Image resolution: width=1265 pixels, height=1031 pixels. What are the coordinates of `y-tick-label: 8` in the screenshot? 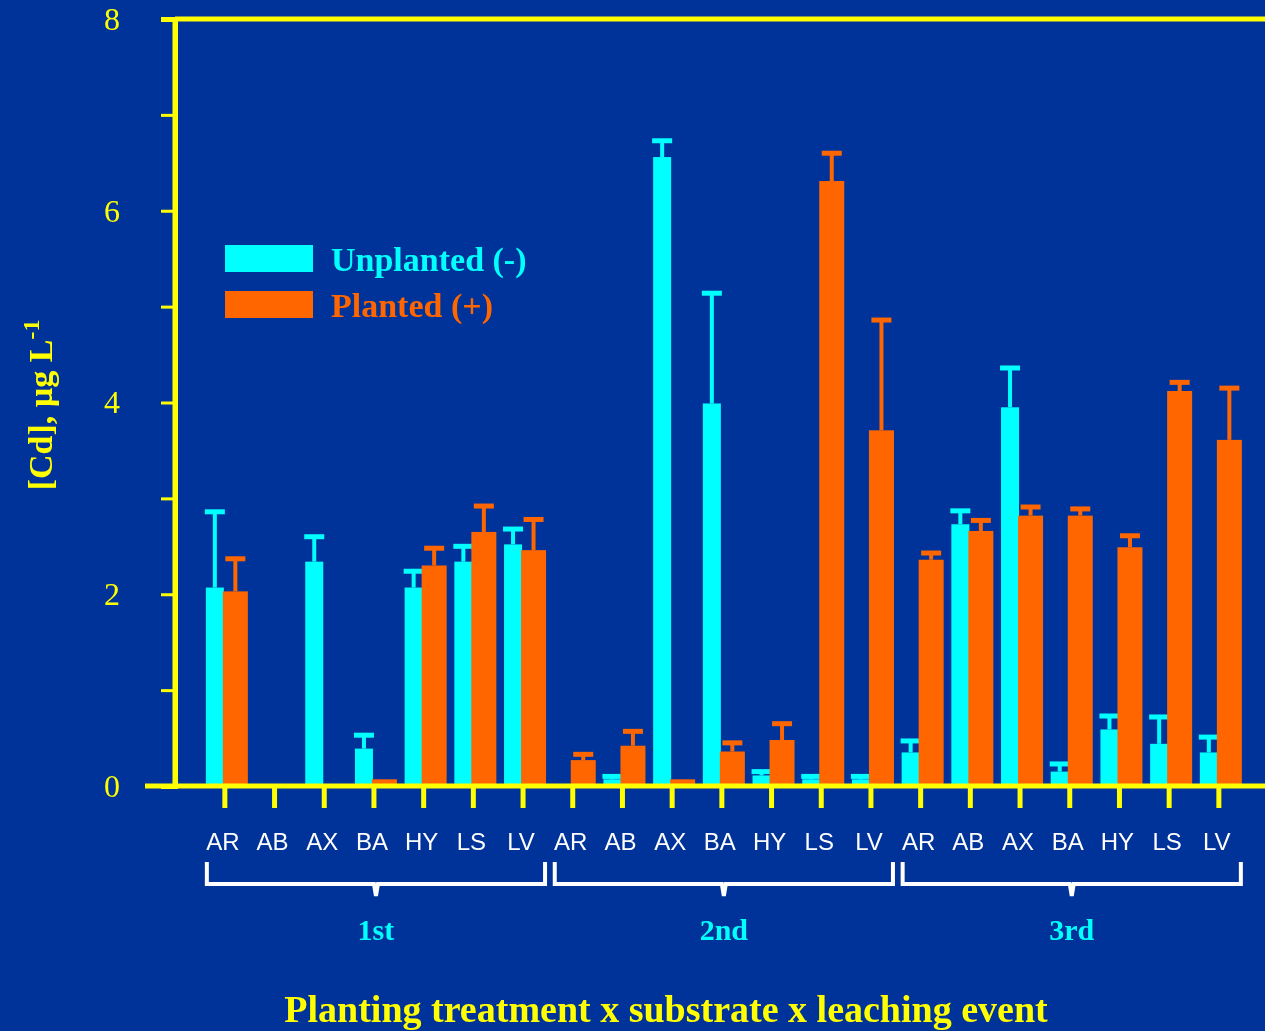 It's located at (112, 18).